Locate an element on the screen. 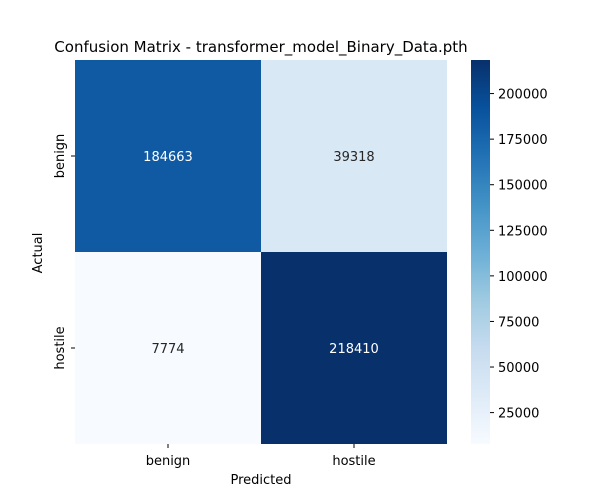  x-axis-label: Predicted is located at coordinates (260, 480).